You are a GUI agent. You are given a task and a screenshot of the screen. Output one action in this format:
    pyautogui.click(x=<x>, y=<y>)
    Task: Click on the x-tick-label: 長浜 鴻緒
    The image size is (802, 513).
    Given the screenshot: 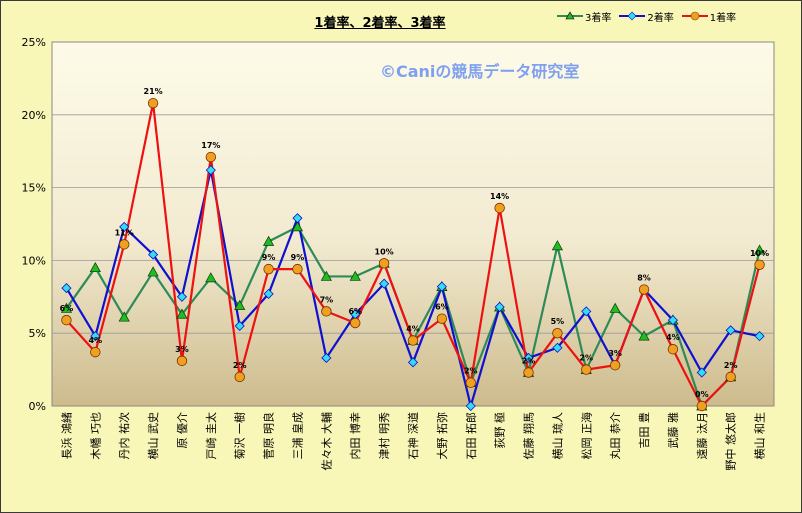 What is the action you would take?
    pyautogui.click(x=66, y=436)
    